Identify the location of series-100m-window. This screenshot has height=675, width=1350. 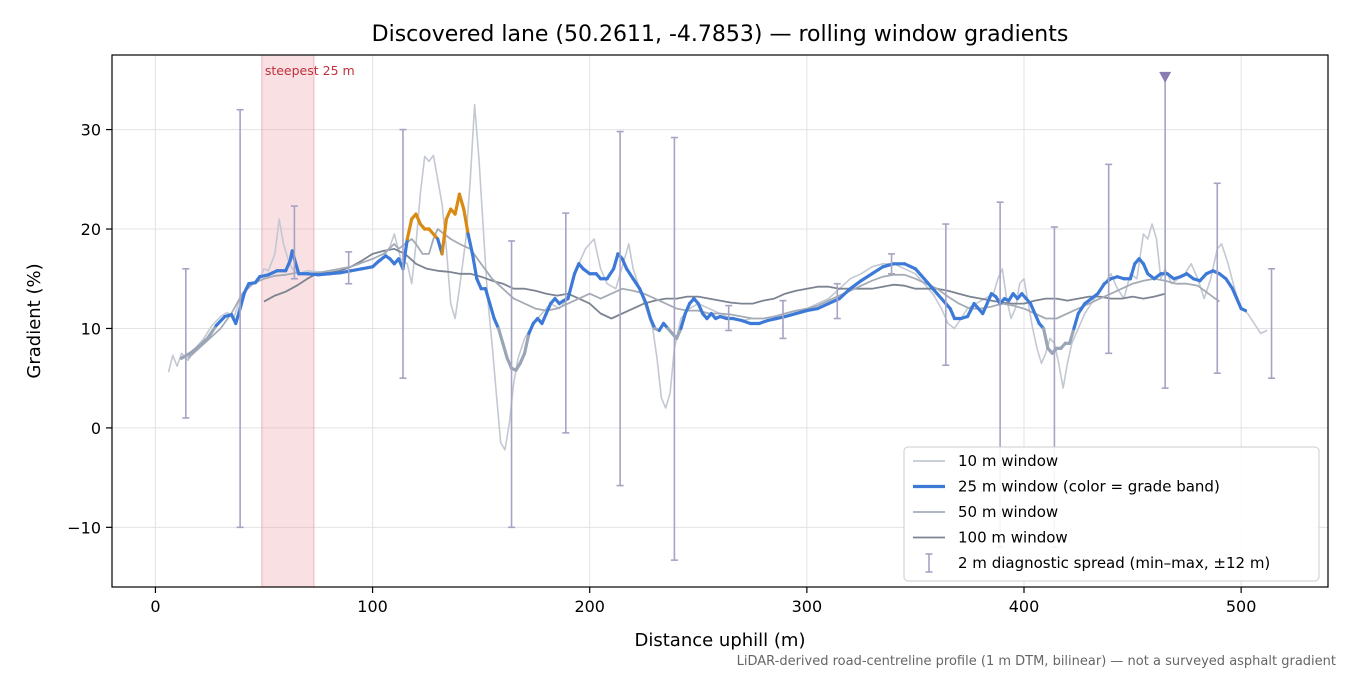
(714, 284).